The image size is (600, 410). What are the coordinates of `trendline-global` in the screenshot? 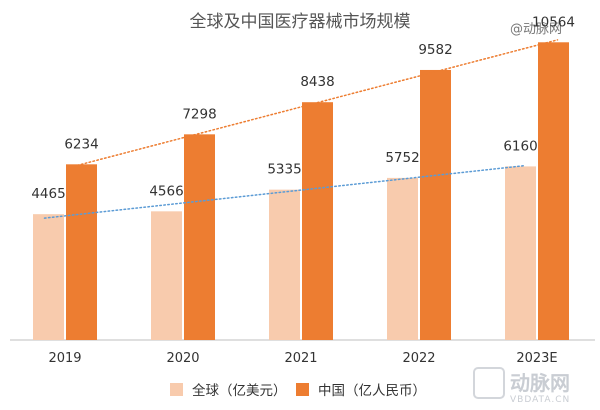 It's located at (284, 191).